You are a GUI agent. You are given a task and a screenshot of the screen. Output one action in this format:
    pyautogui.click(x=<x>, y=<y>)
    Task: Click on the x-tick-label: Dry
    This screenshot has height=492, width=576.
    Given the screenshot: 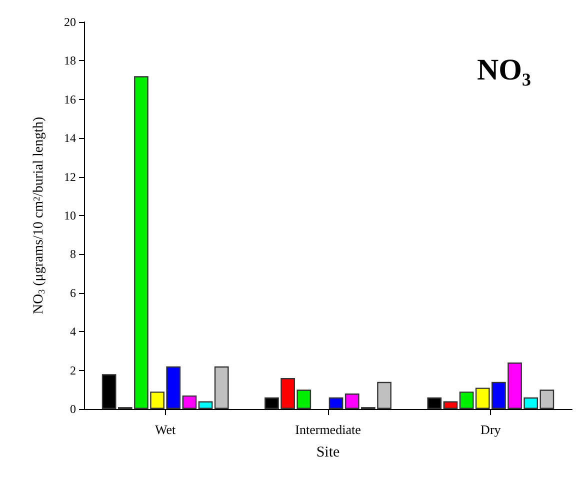 What is the action you would take?
    pyautogui.click(x=491, y=429)
    